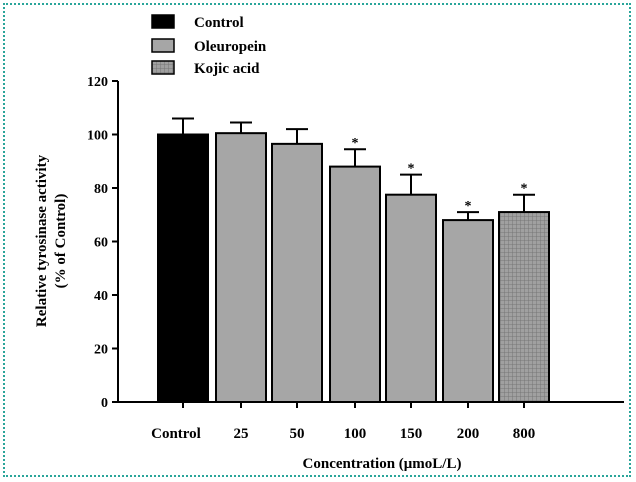  I want to click on legend-label-oleuropein: Oleuropein, so click(230, 47).